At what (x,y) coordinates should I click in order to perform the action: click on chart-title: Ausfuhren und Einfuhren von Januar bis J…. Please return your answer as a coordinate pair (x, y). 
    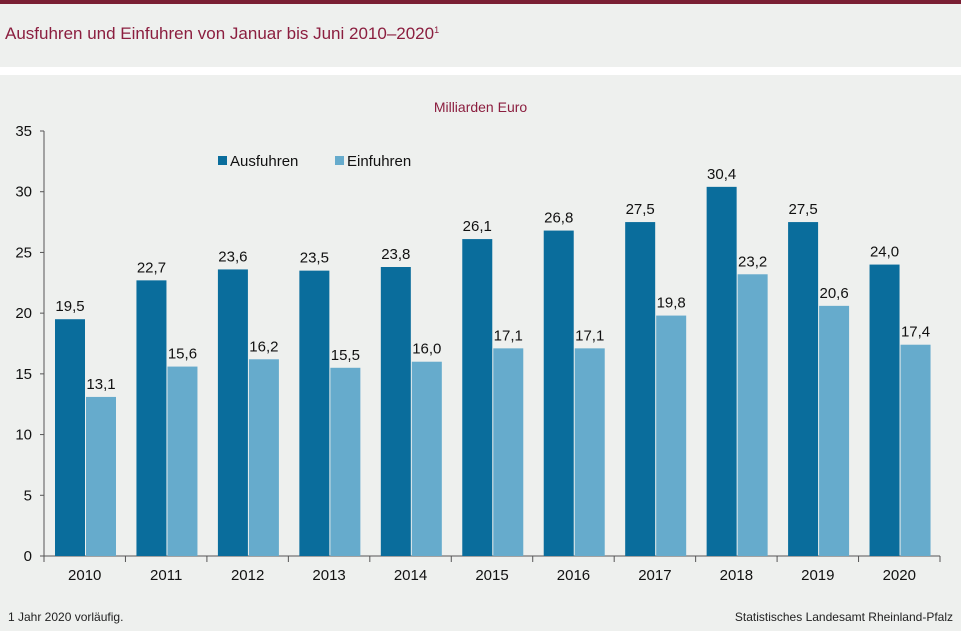
    Looking at the image, I should click on (222, 33).